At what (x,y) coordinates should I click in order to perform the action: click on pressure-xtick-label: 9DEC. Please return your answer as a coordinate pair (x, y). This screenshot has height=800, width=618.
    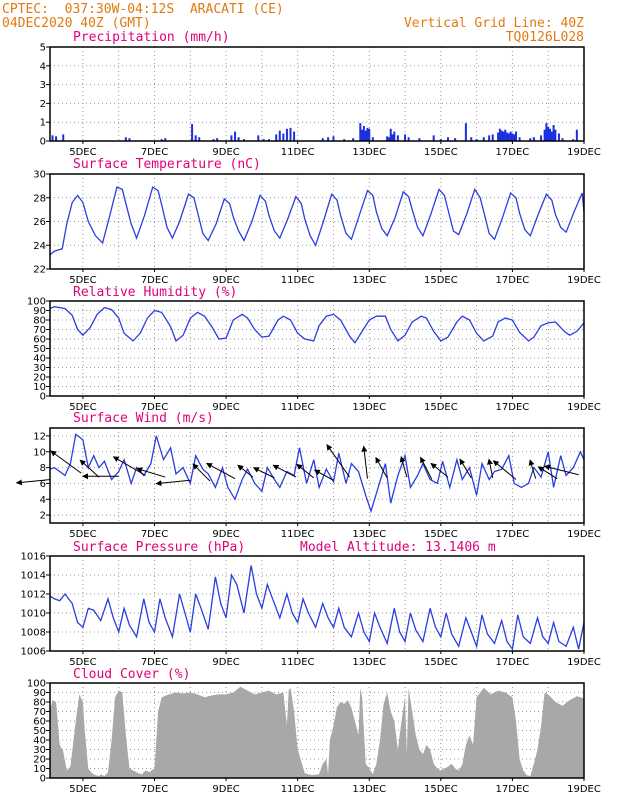
    Looking at the image, I should click on (225, 662).